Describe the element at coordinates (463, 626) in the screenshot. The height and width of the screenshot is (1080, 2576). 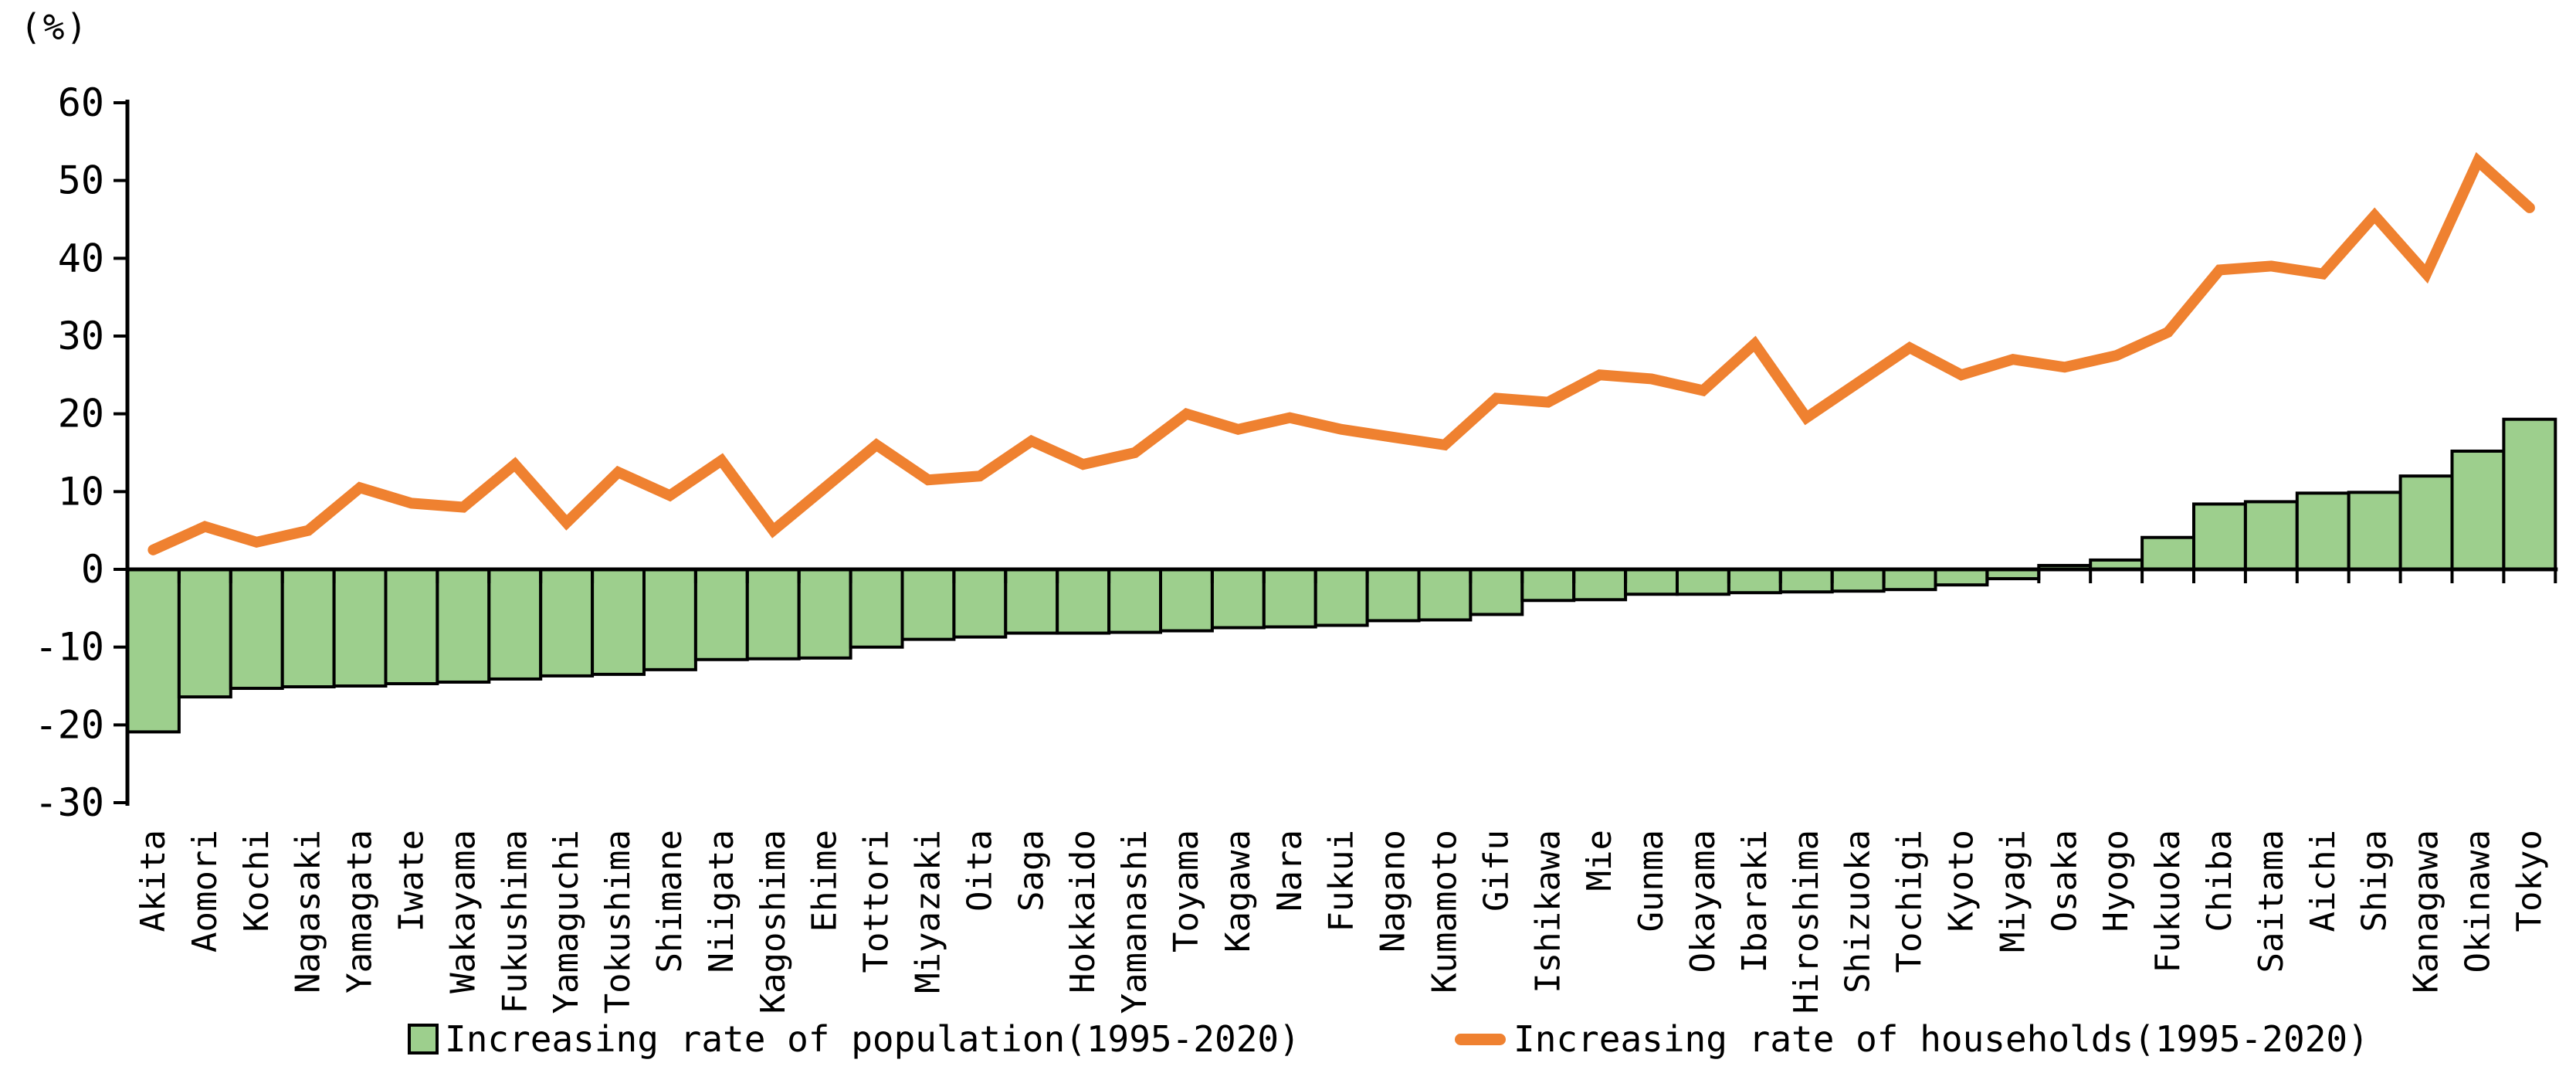
I see `bar-wakayama` at that location.